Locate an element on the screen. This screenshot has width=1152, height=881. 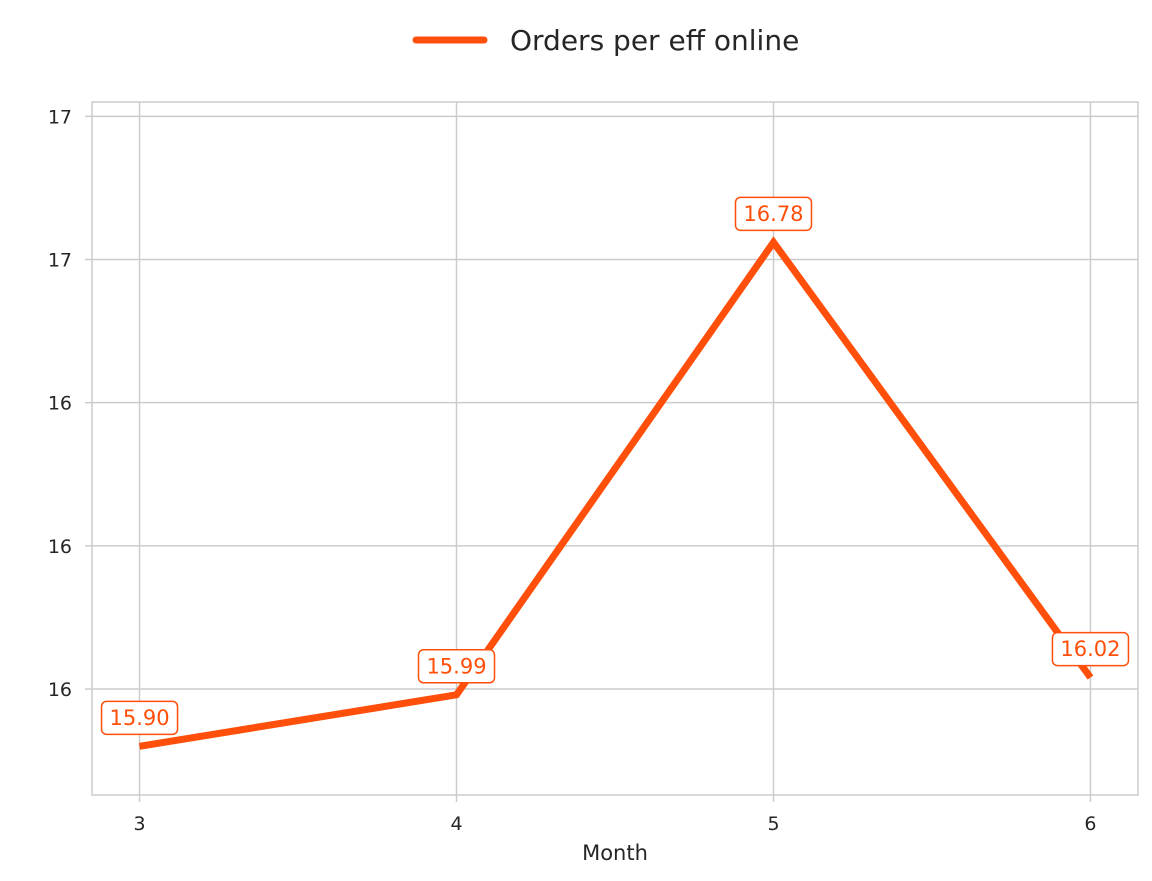
x-axis-label: Month is located at coordinates (615, 853).